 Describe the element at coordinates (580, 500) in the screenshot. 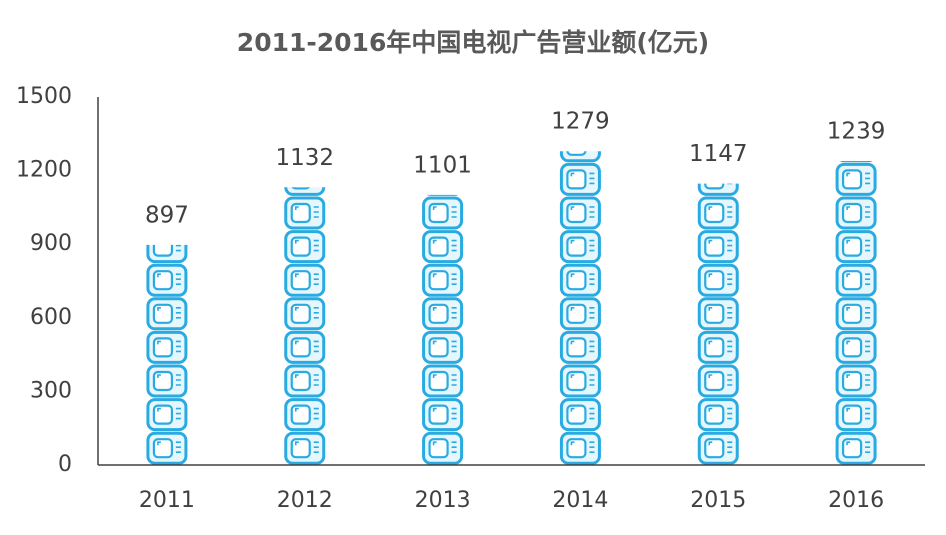

I see `x-tick-label: 2014` at that location.